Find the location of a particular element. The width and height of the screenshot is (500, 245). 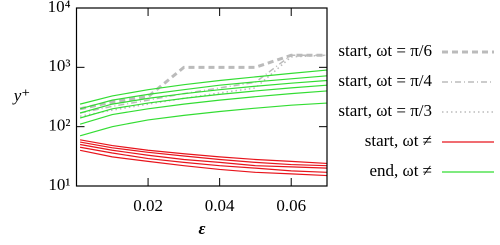

y-tick-label: 10¹ is located at coordinates (59, 184).